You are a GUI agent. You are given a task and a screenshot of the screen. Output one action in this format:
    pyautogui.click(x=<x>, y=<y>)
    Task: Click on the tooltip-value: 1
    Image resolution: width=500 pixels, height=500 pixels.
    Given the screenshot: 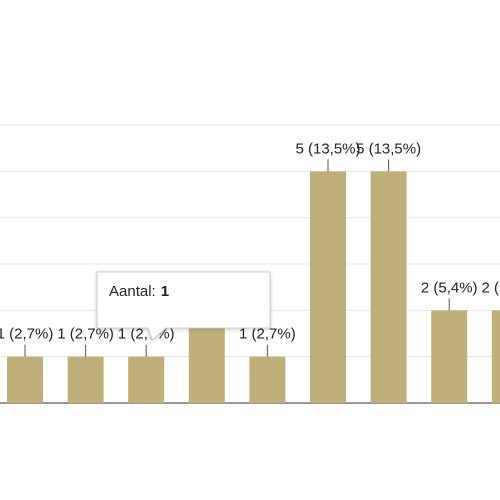 What is the action you would take?
    pyautogui.click(x=165, y=291)
    